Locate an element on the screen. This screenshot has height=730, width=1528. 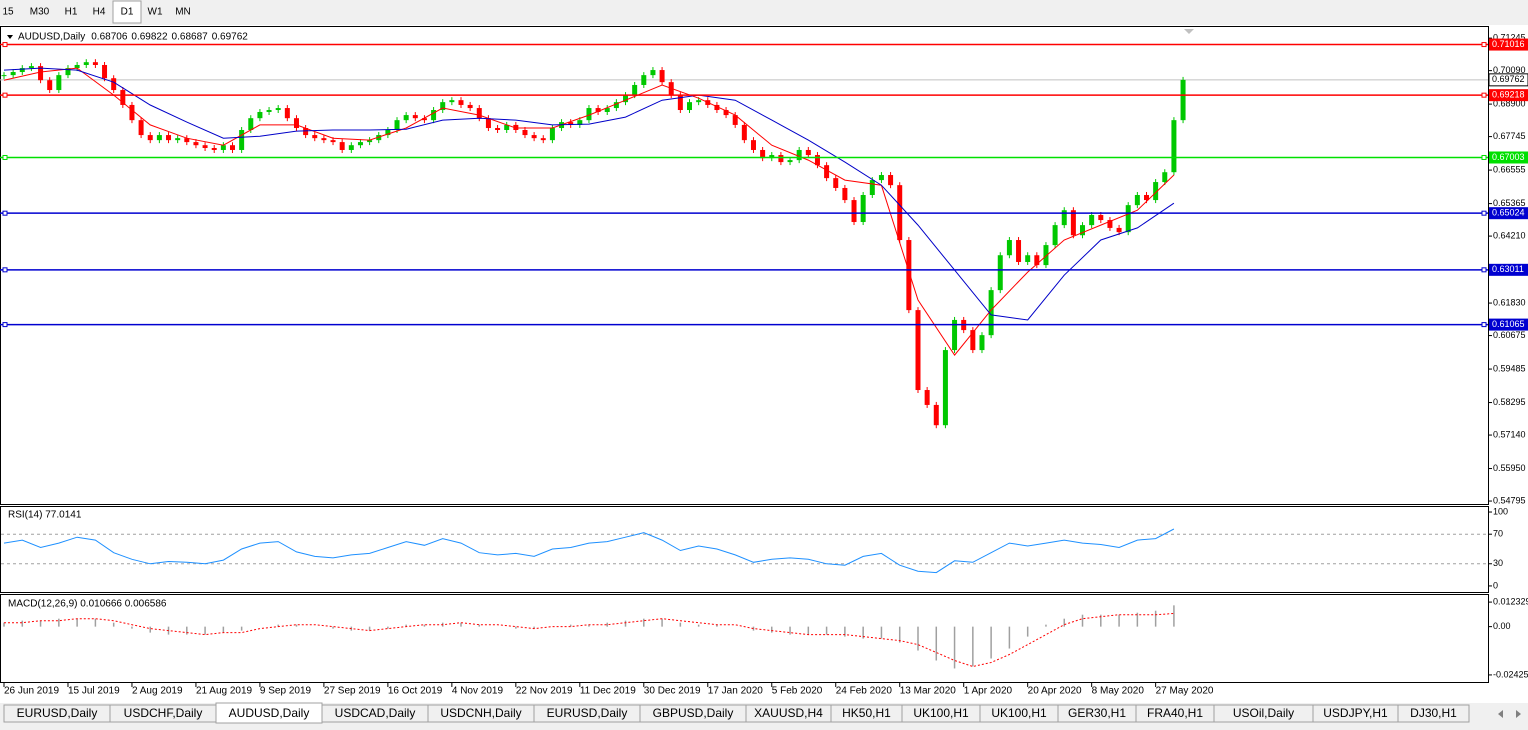
tab-label: USDJPY,H1 is located at coordinates (1355, 713).